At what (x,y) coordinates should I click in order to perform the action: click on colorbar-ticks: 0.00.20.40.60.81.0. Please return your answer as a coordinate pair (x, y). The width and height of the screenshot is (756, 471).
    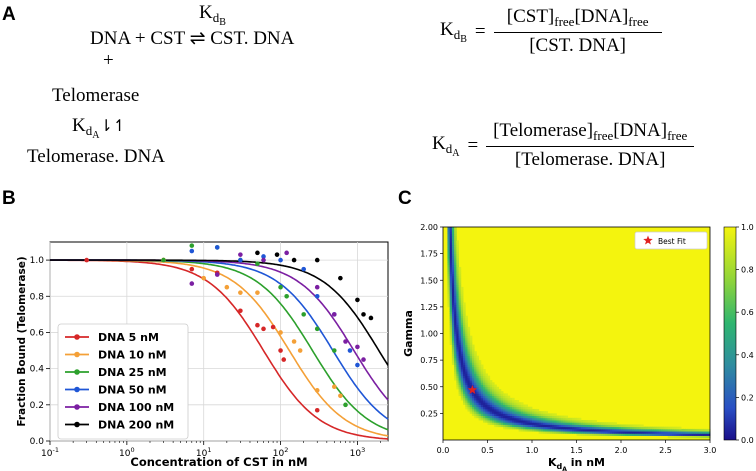
    Looking at the image, I should click on (745, 334).